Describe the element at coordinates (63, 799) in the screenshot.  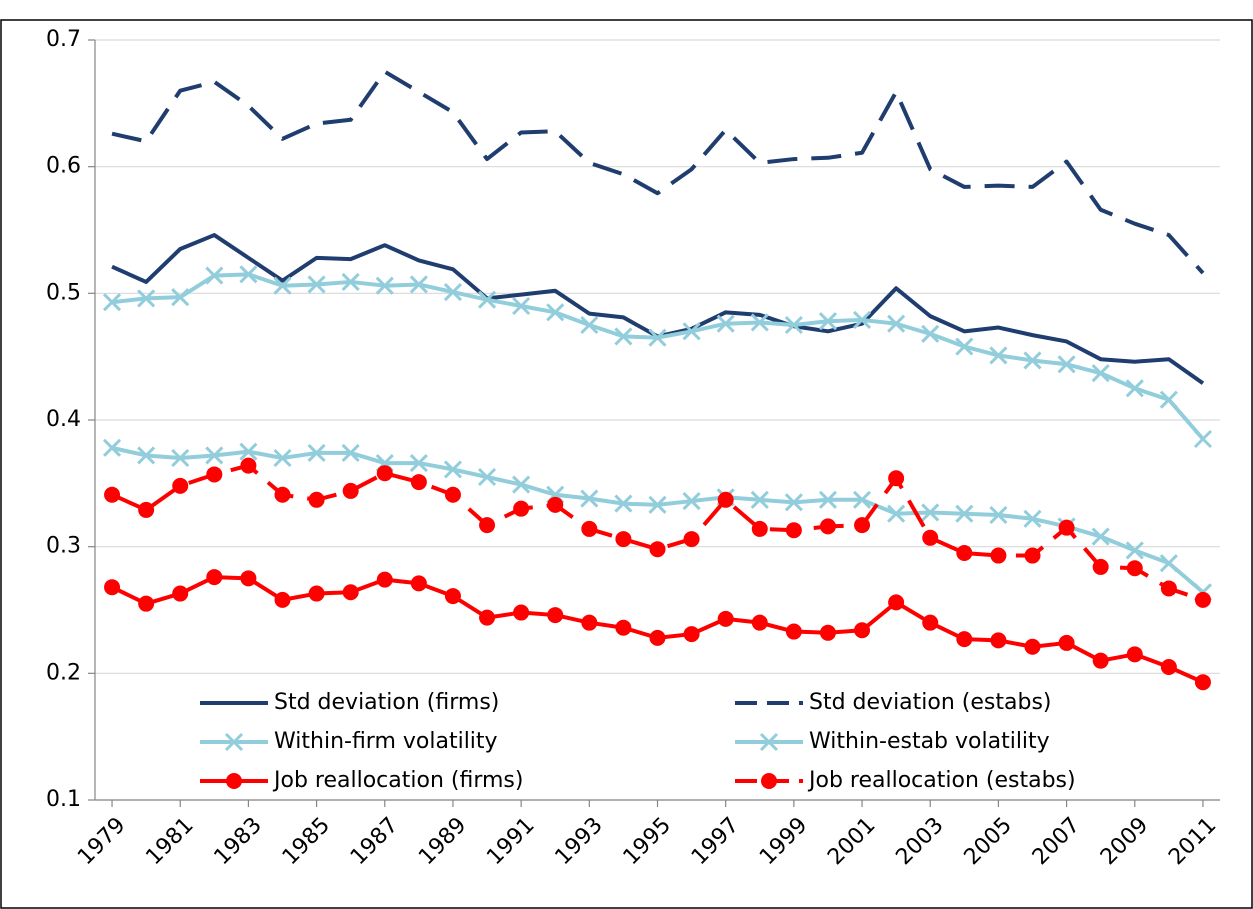
I see `y-tick-label: 0.1` at that location.